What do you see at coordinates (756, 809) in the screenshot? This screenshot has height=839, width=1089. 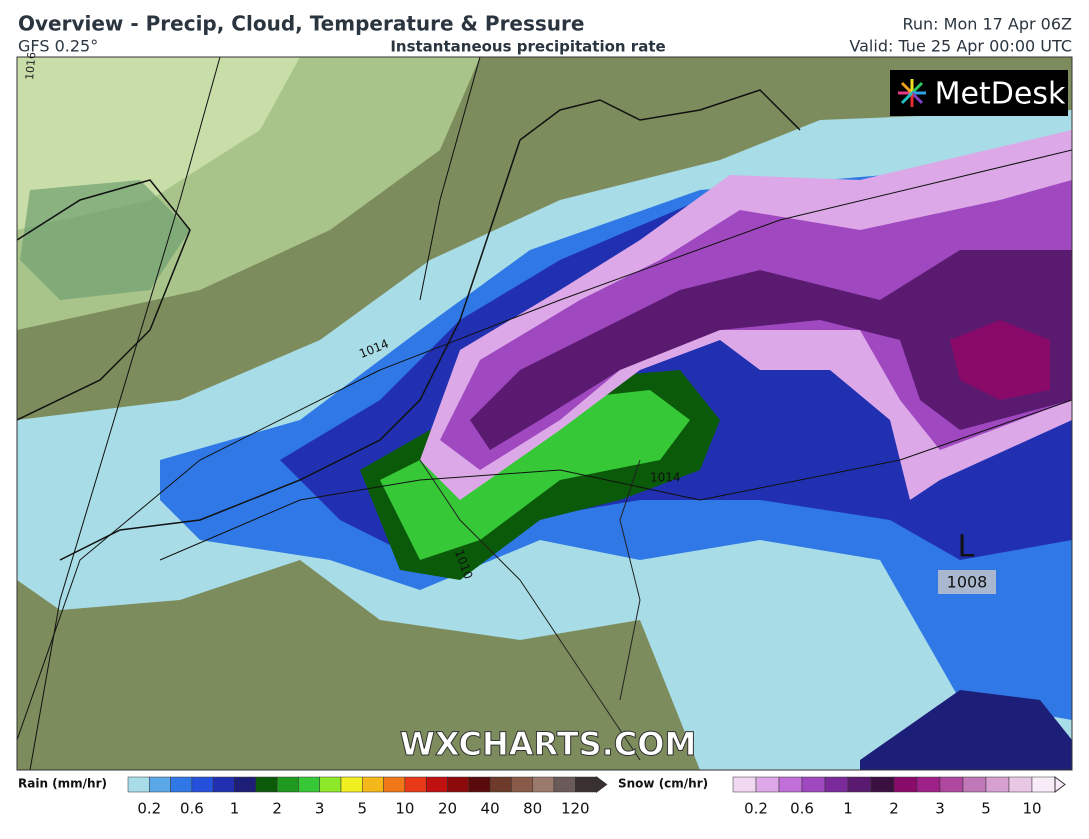 I see `snow-tick-label: 0.2` at bounding box center [756, 809].